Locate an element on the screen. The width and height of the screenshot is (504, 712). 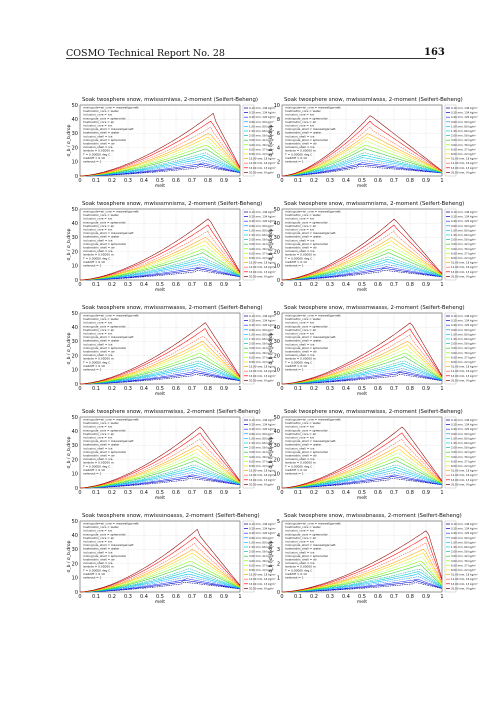
legend-entry: 12.00 mm, 16 kg/m³ is located at coordinates (262, 371).